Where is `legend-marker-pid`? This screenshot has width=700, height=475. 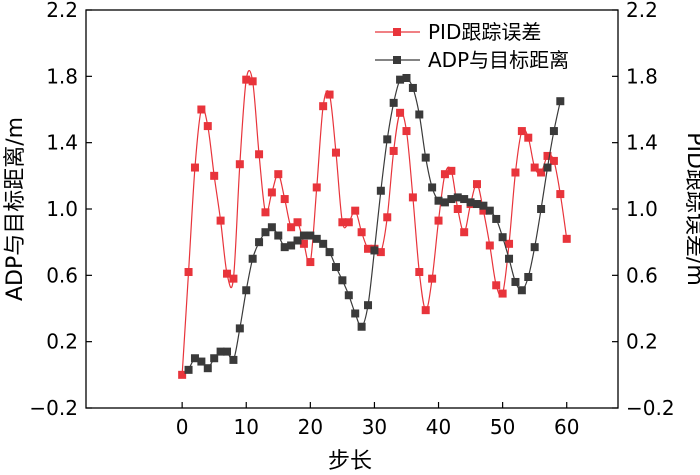 legend-marker-pid is located at coordinates (397, 32).